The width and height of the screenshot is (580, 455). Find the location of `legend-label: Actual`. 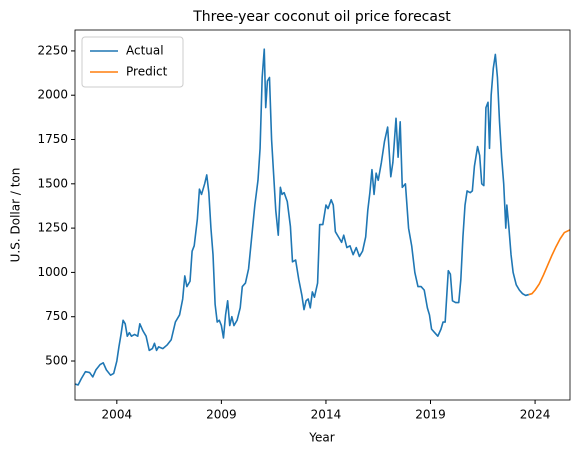

legend-label: Actual is located at coordinates (145, 51).